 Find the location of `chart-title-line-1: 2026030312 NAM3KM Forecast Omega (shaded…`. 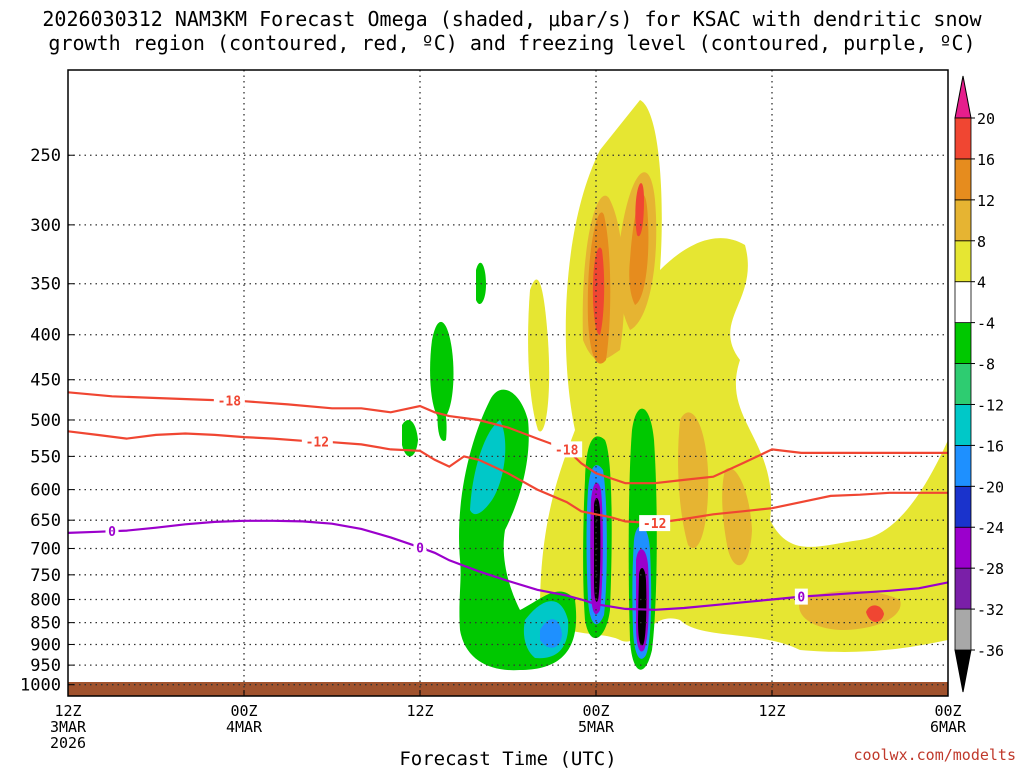

chart-title-line-1: 2026030312 NAM3KM Forecast Omega (shaded… is located at coordinates (512, 19).